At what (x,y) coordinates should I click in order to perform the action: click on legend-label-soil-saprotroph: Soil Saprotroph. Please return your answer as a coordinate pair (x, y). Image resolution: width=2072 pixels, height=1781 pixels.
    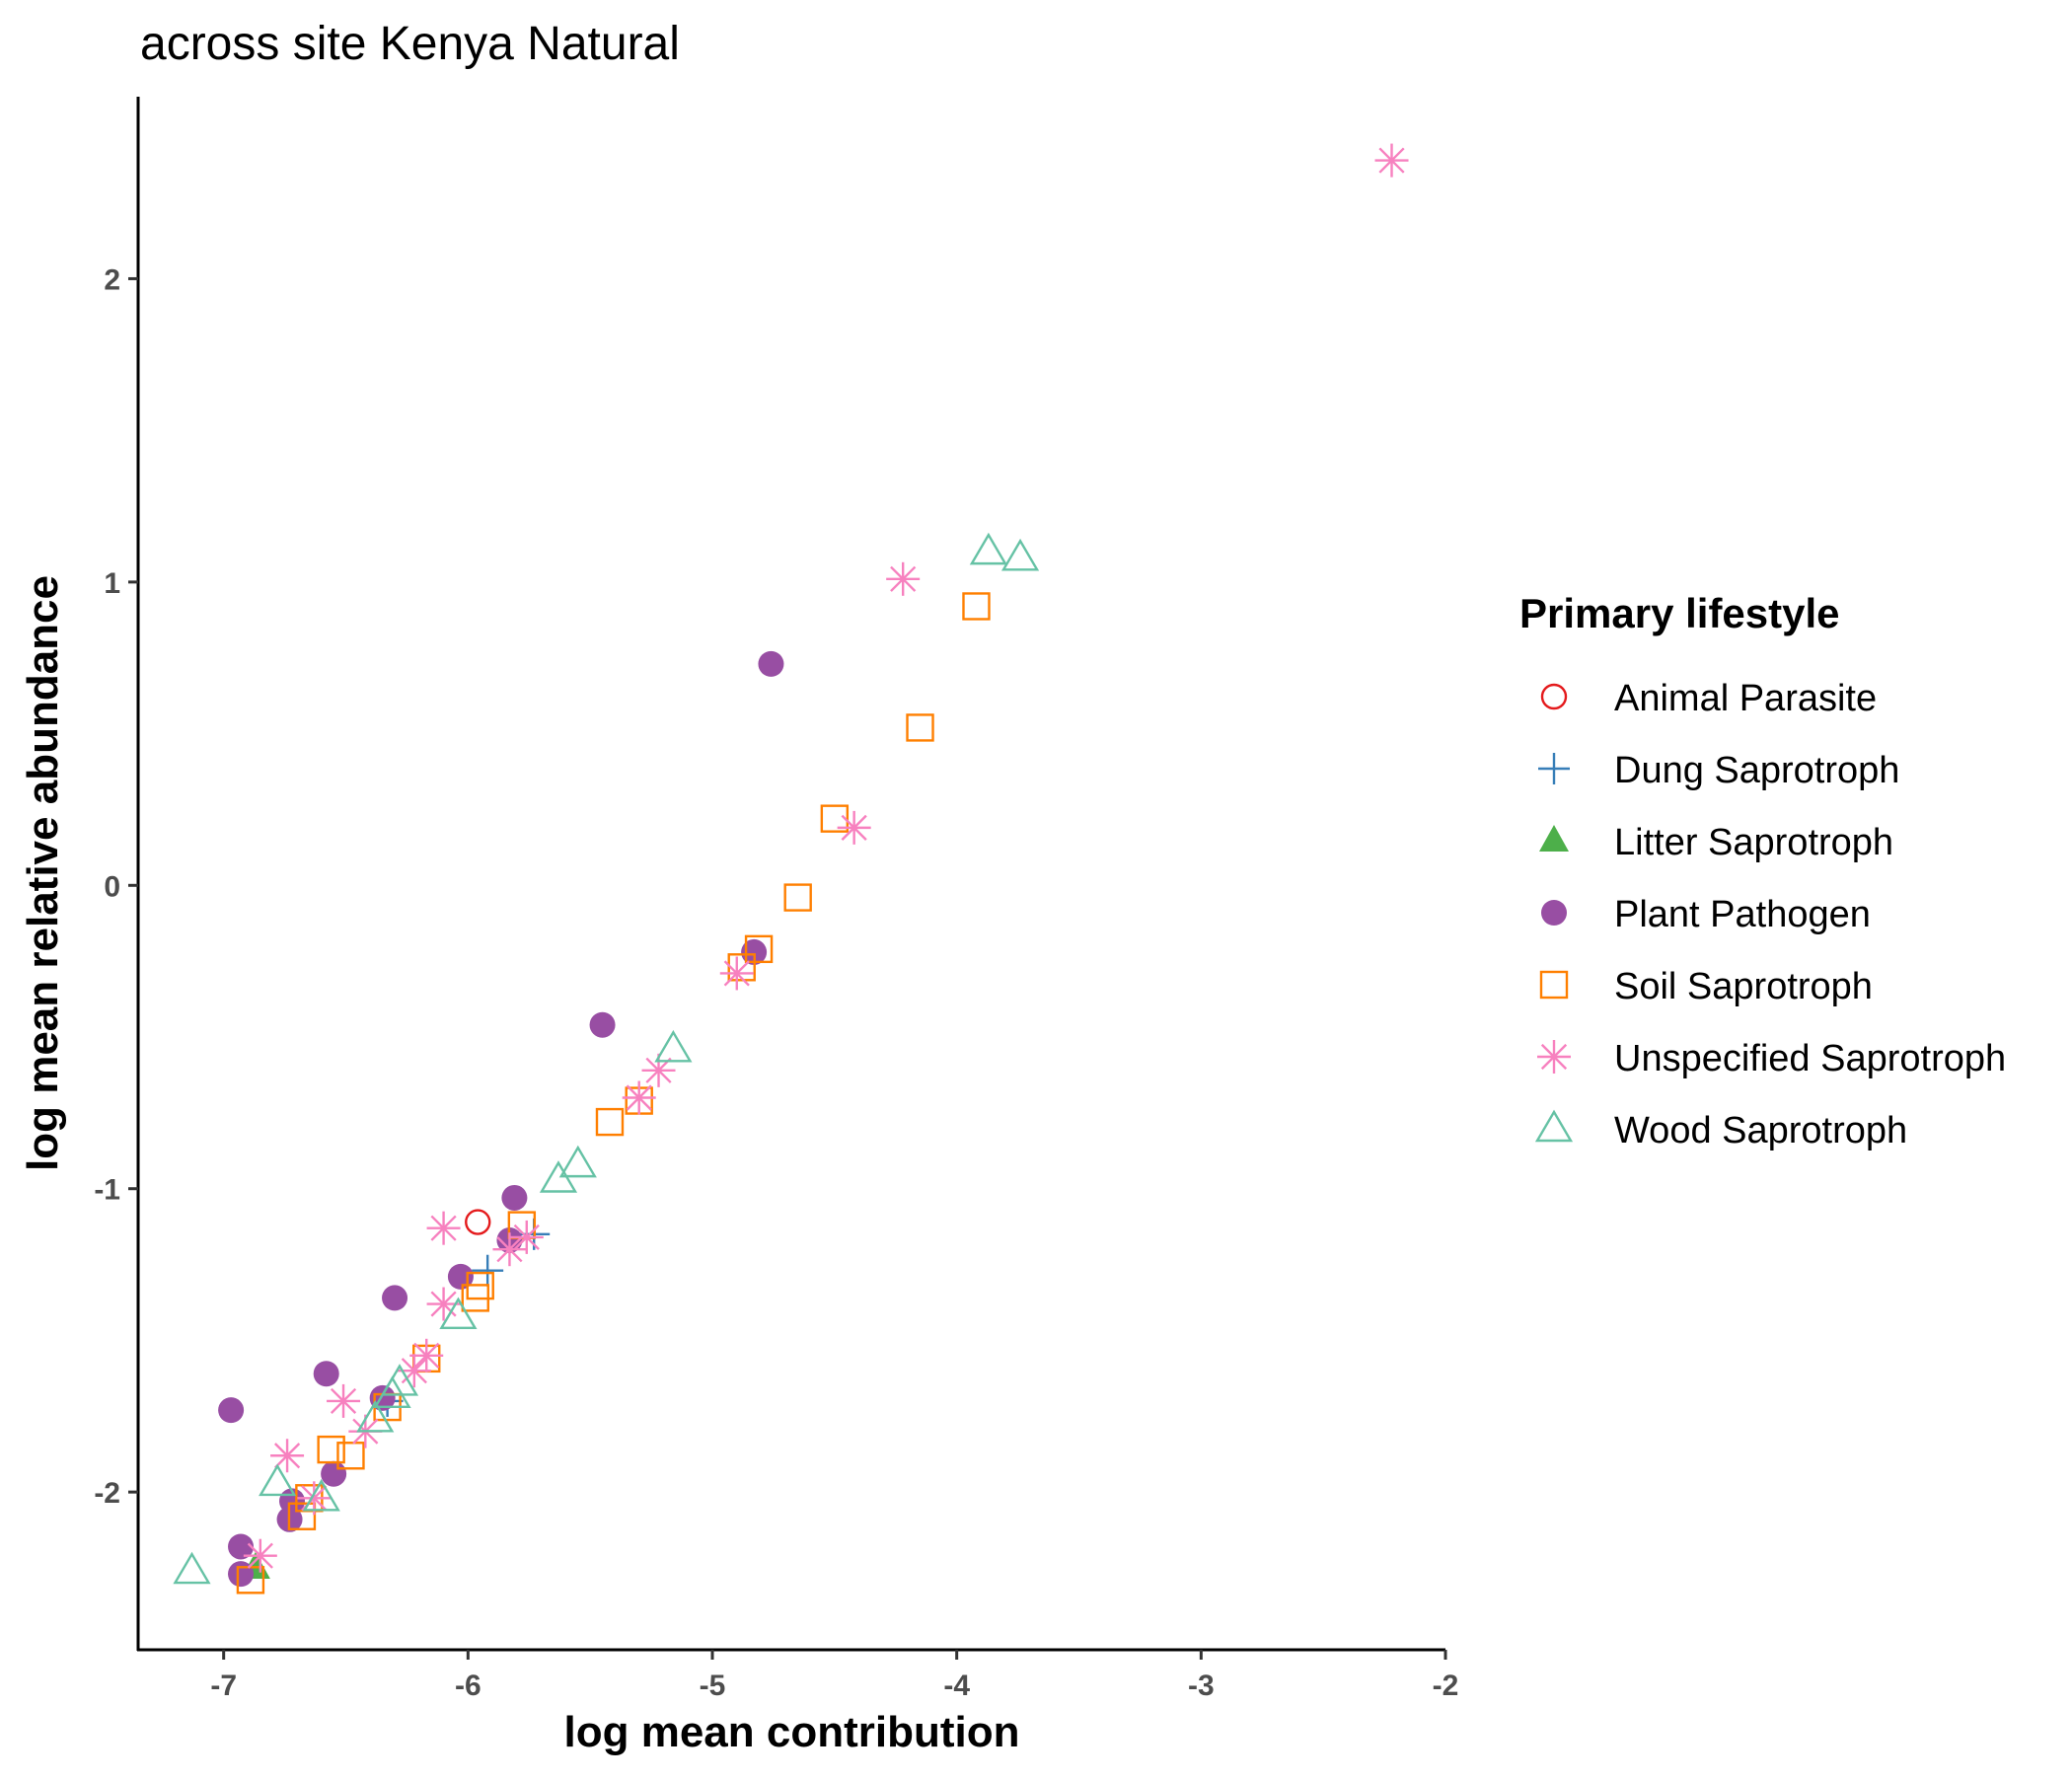
    Looking at the image, I should click on (1744, 986).